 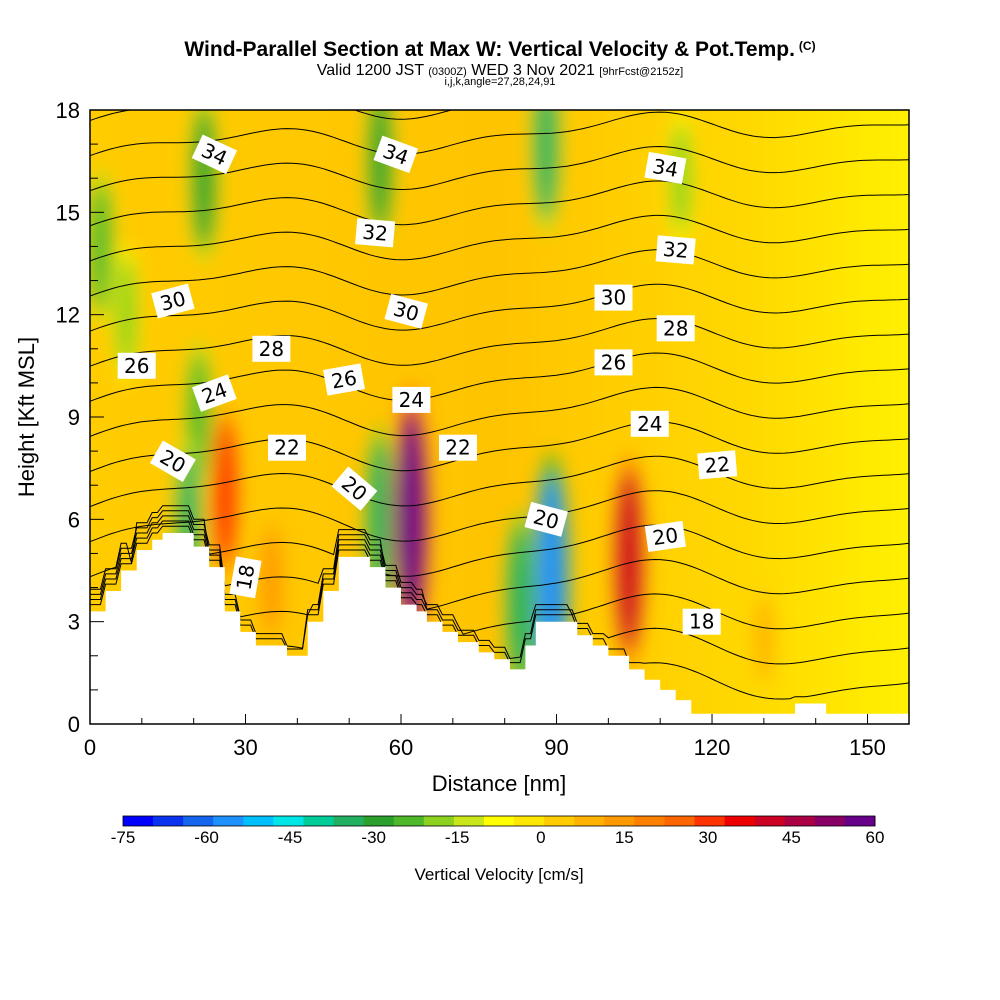 I want to click on y-axis: 0 3 6 9 12 15 18, so click(x=80, y=417).